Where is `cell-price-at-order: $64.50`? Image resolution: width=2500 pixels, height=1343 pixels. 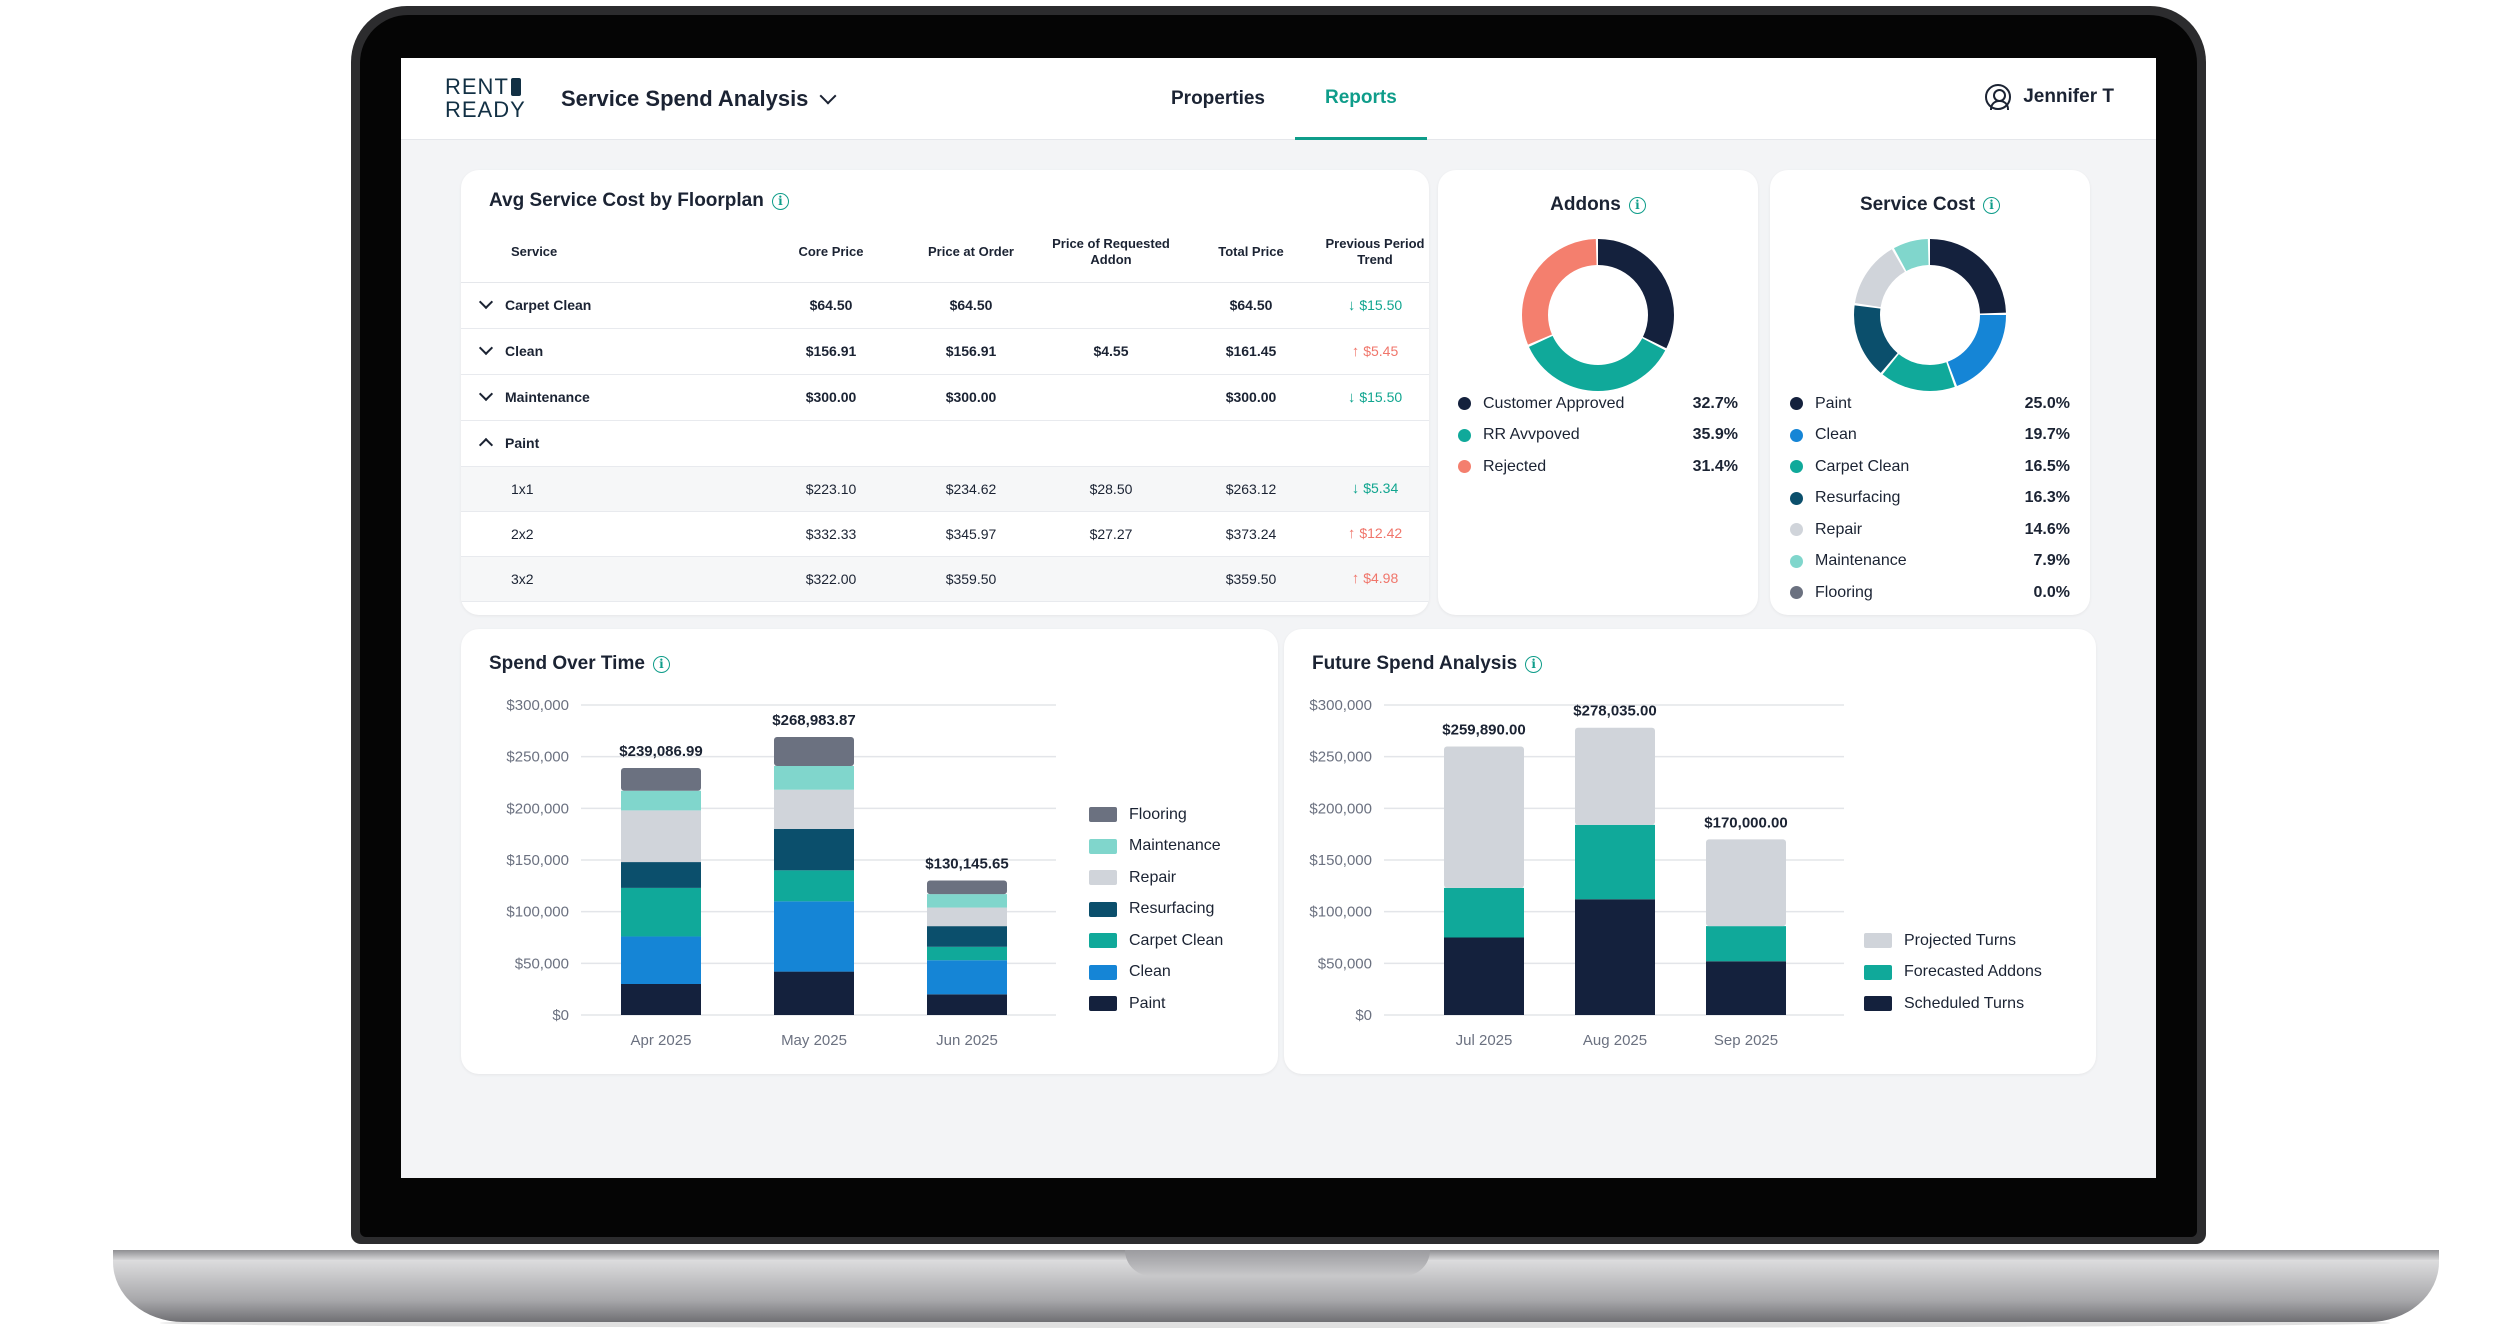 cell-price-at-order: $64.50 is located at coordinates (971, 305).